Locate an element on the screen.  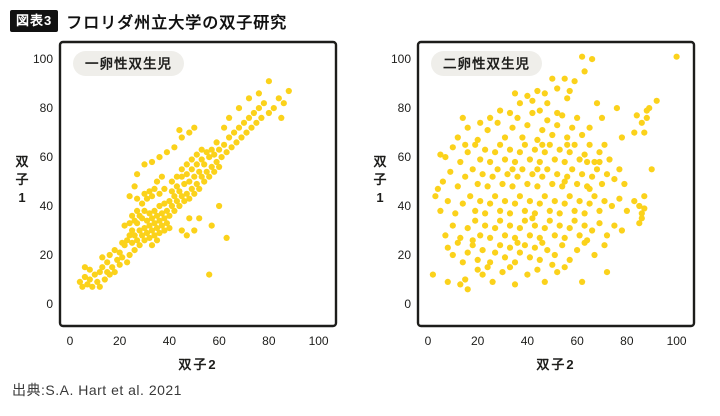
page-title: フロリダ州立大学の双子研究 is located at coordinates (177, 23).